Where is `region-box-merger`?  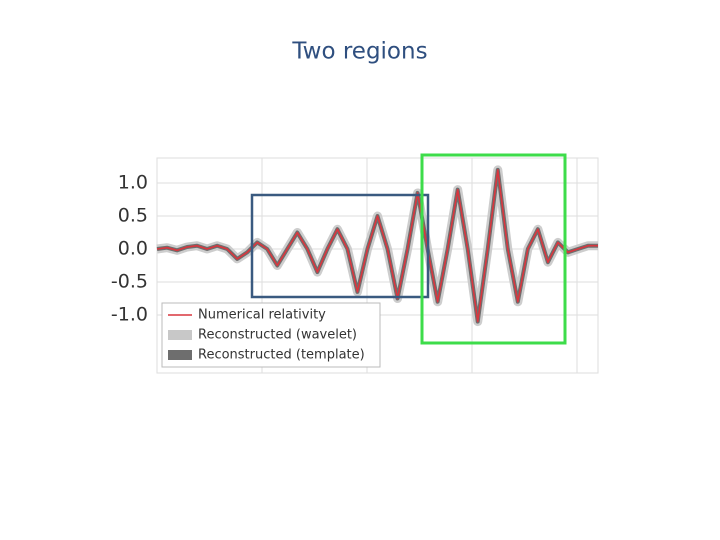
region-box-merger is located at coordinates (493, 249).